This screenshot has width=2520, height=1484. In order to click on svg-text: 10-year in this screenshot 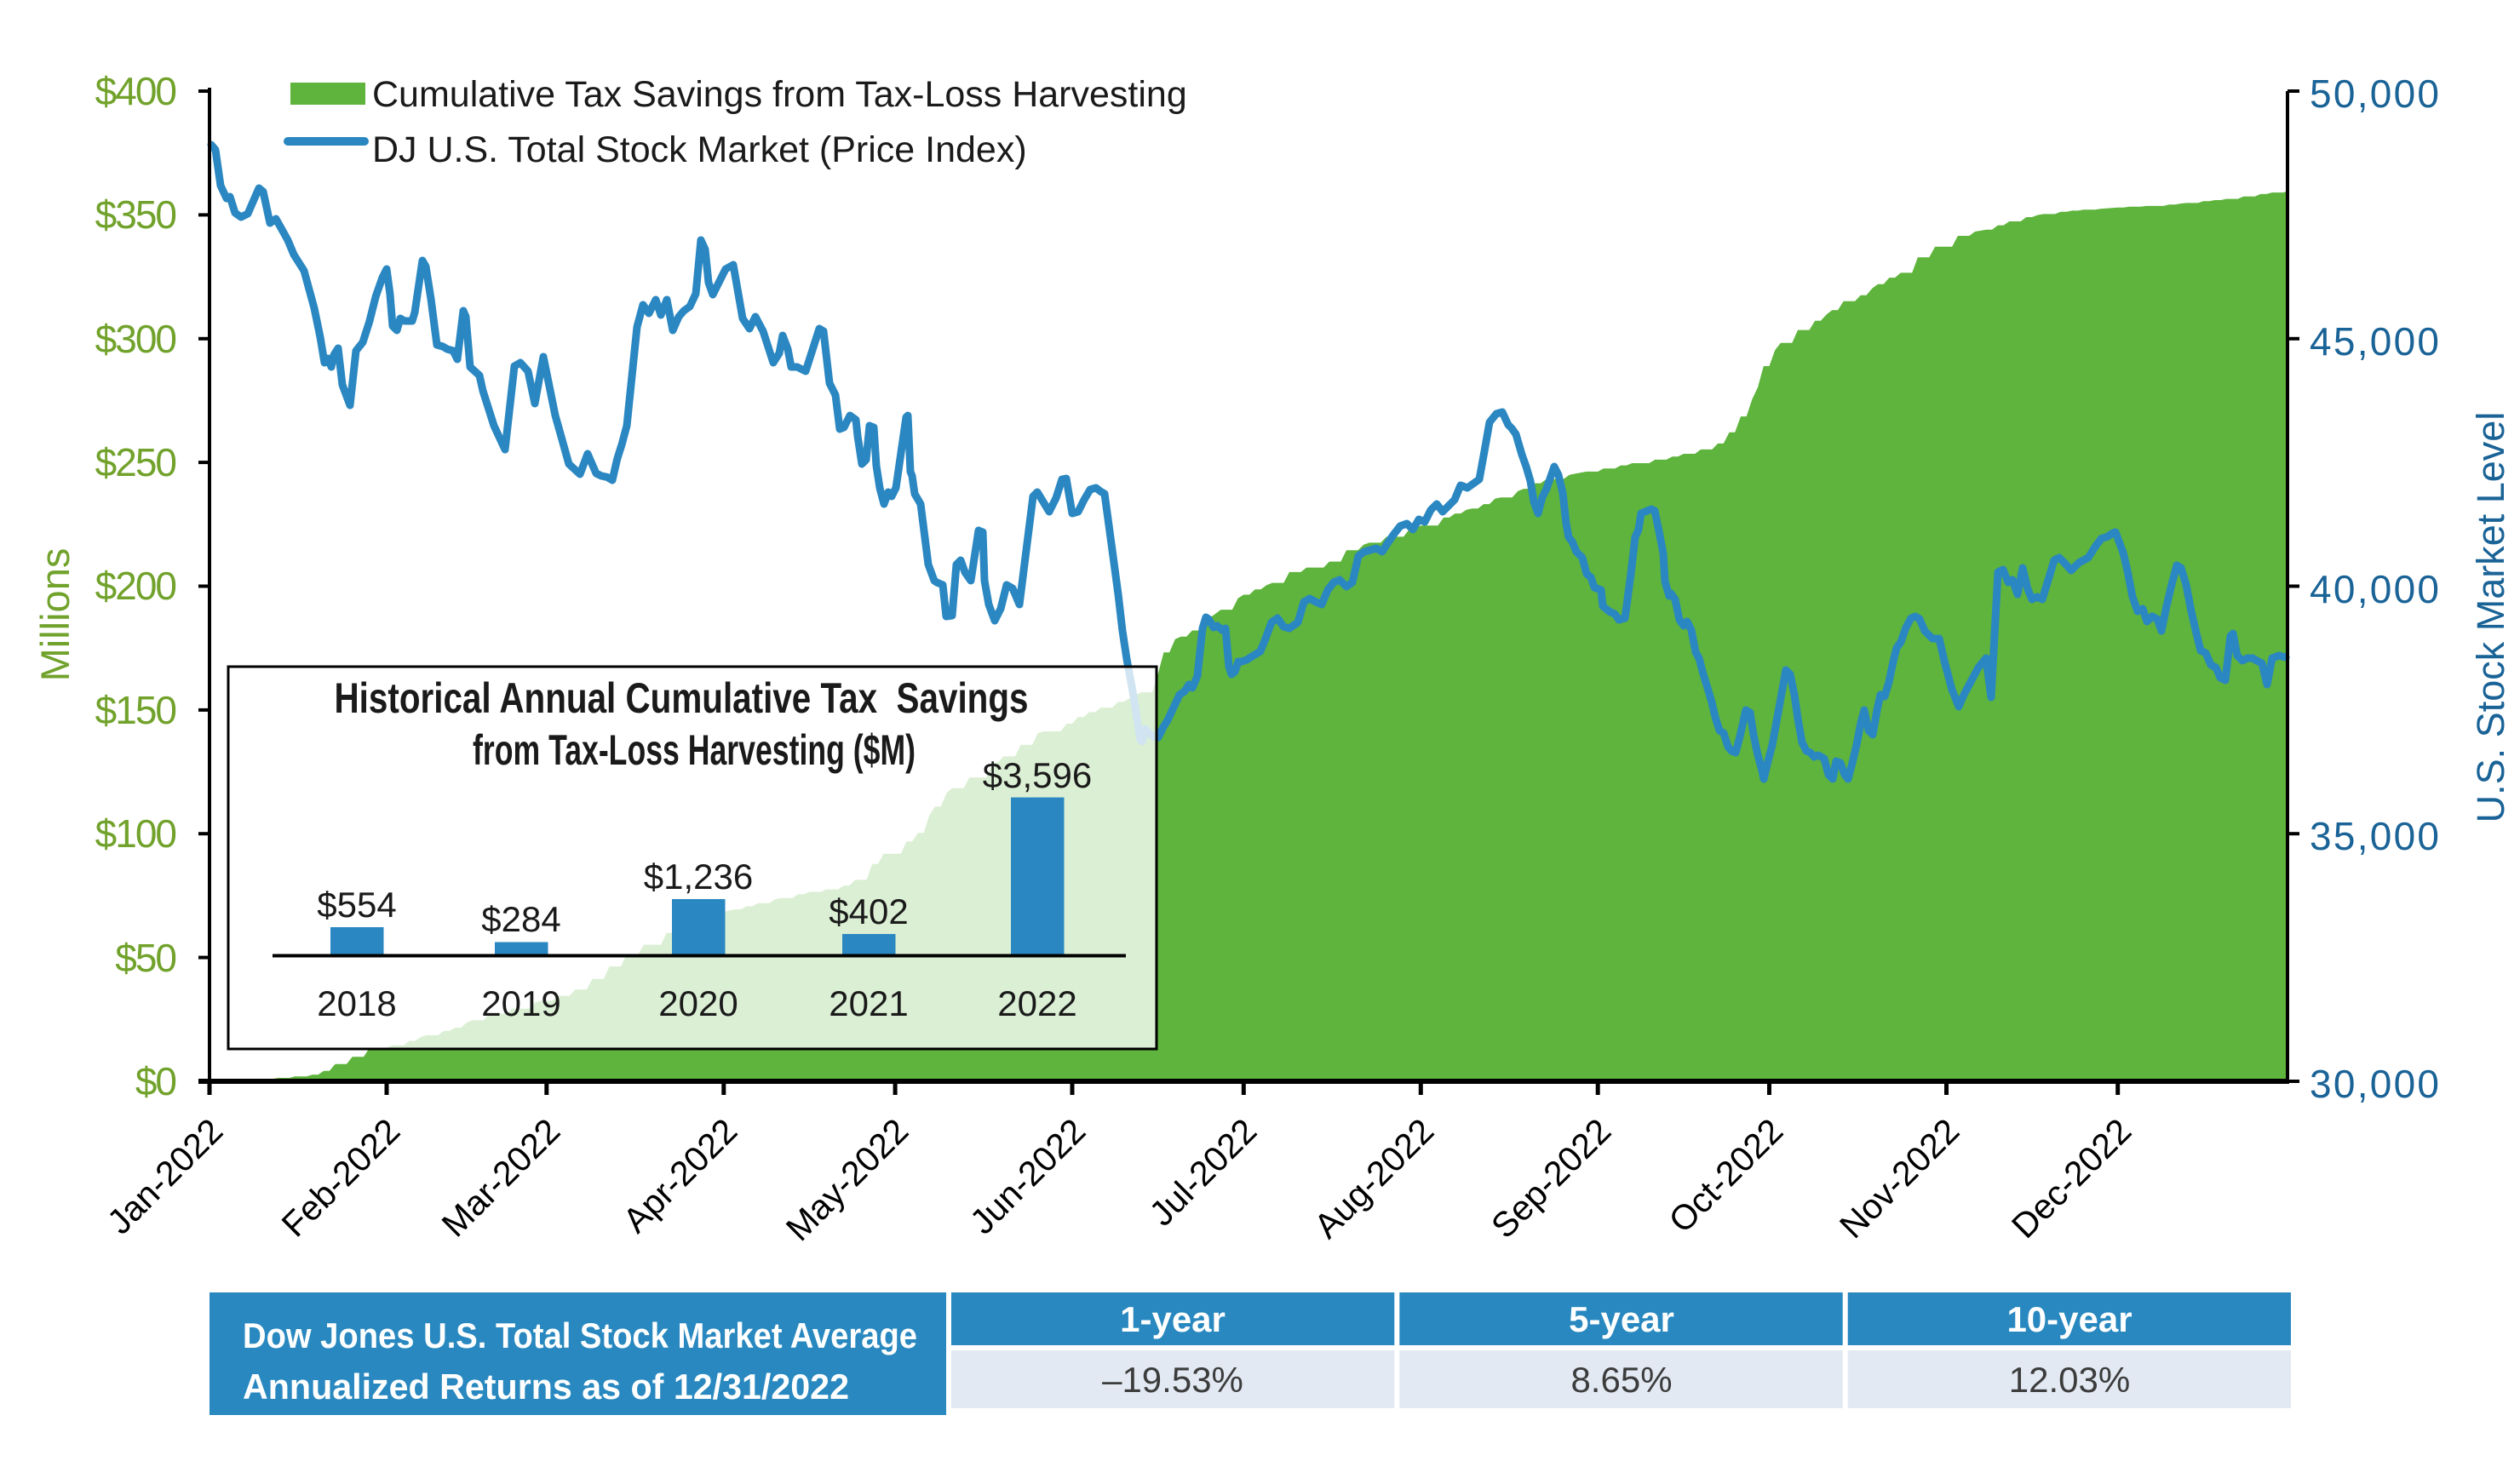, I will do `click(2069, 1319)`.